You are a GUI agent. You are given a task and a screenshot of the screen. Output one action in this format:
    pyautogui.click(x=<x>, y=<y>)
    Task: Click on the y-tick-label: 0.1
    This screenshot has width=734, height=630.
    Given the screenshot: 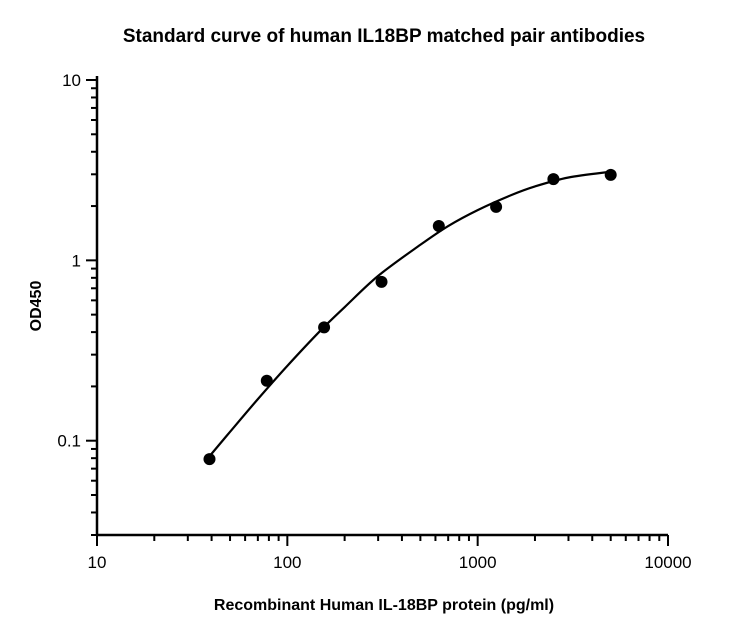 What is the action you would take?
    pyautogui.click(x=69, y=441)
    